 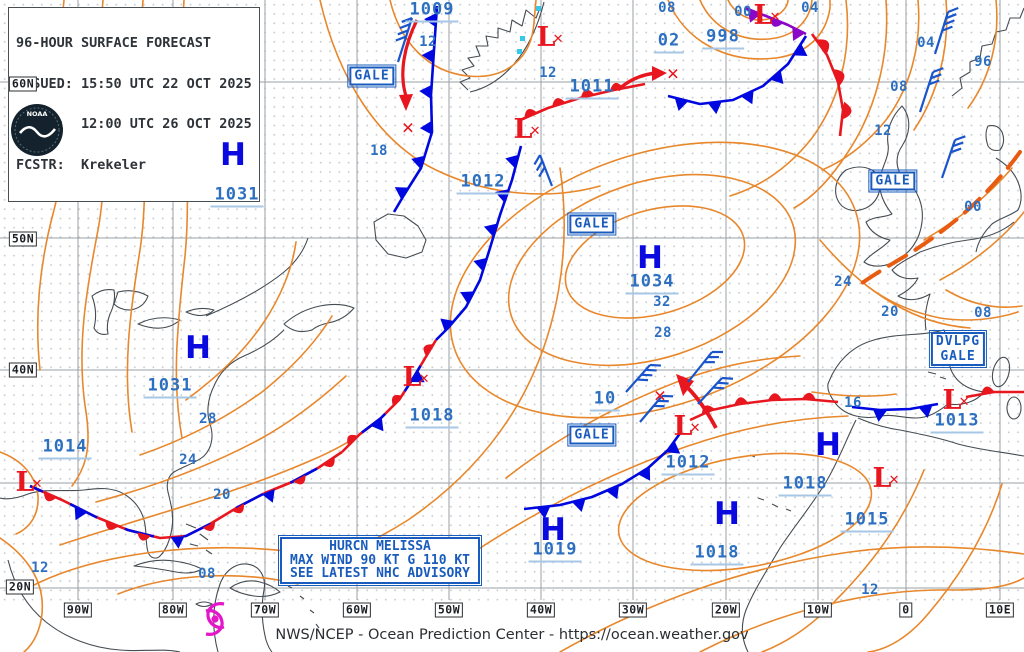 I want to click on noaa-logo: NOAA, so click(x=37, y=130).